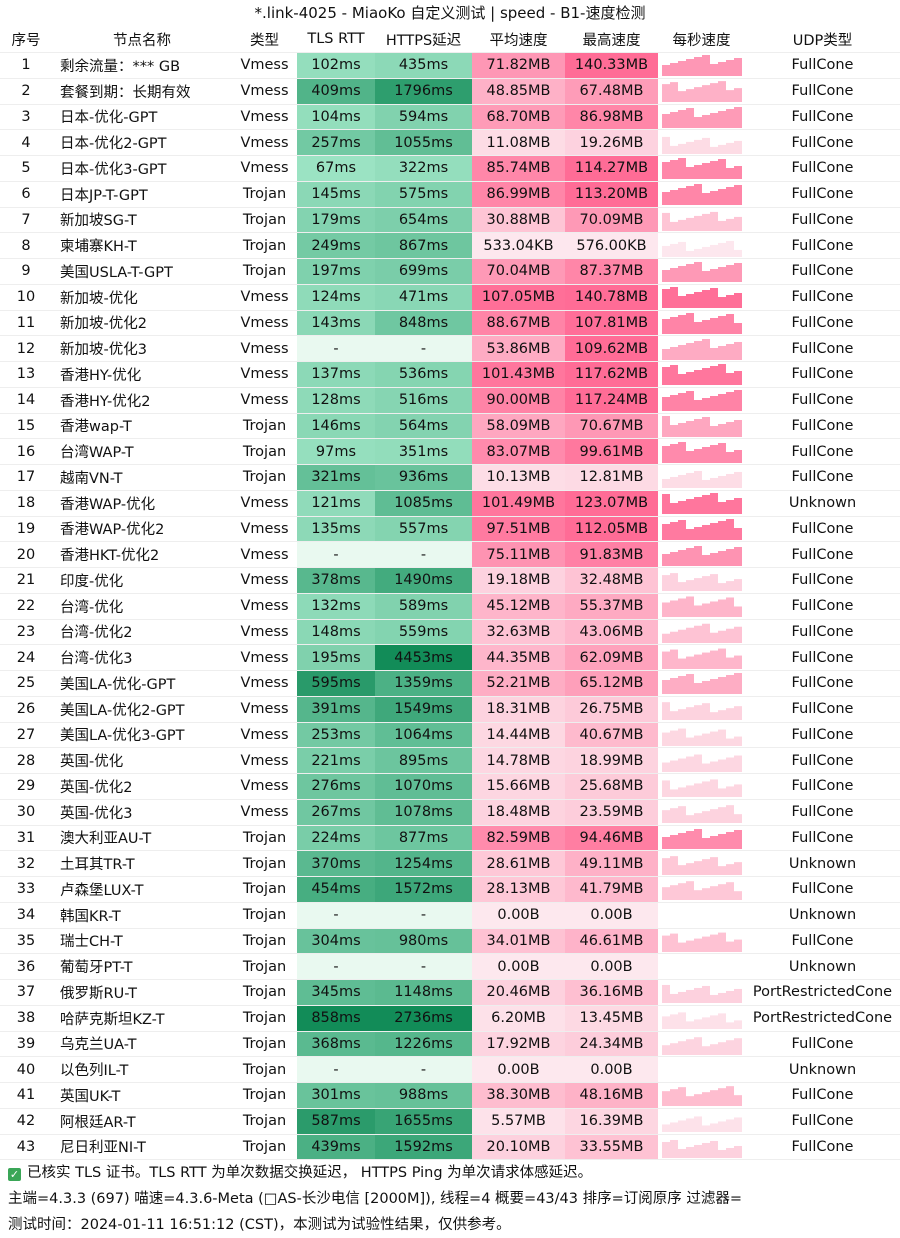  Describe the element at coordinates (518, 529) in the screenshot. I see `average-speed: 97.51MB` at that location.